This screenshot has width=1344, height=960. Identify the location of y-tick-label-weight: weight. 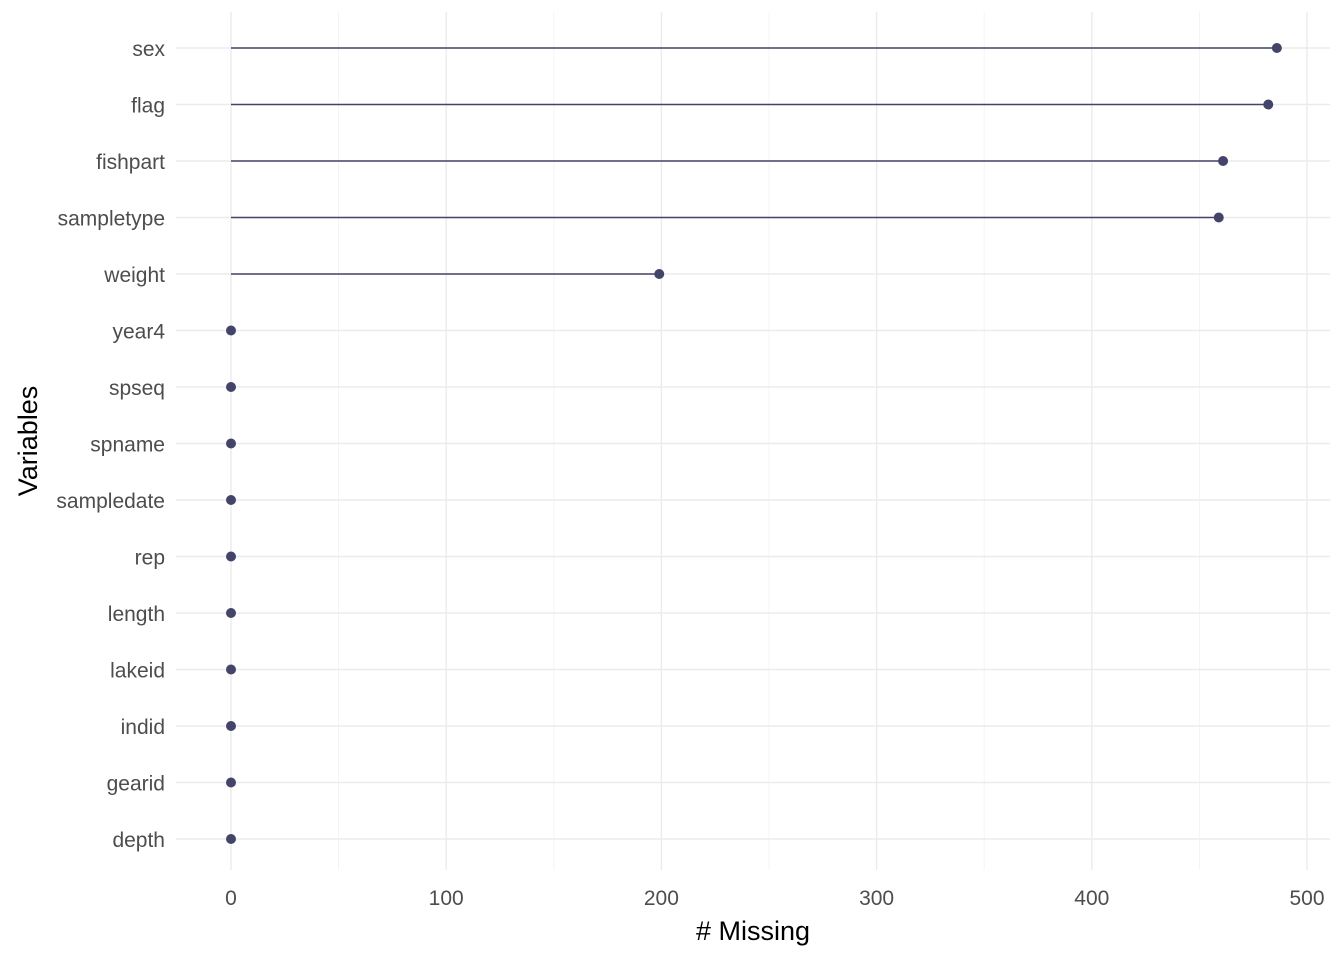
(134, 275).